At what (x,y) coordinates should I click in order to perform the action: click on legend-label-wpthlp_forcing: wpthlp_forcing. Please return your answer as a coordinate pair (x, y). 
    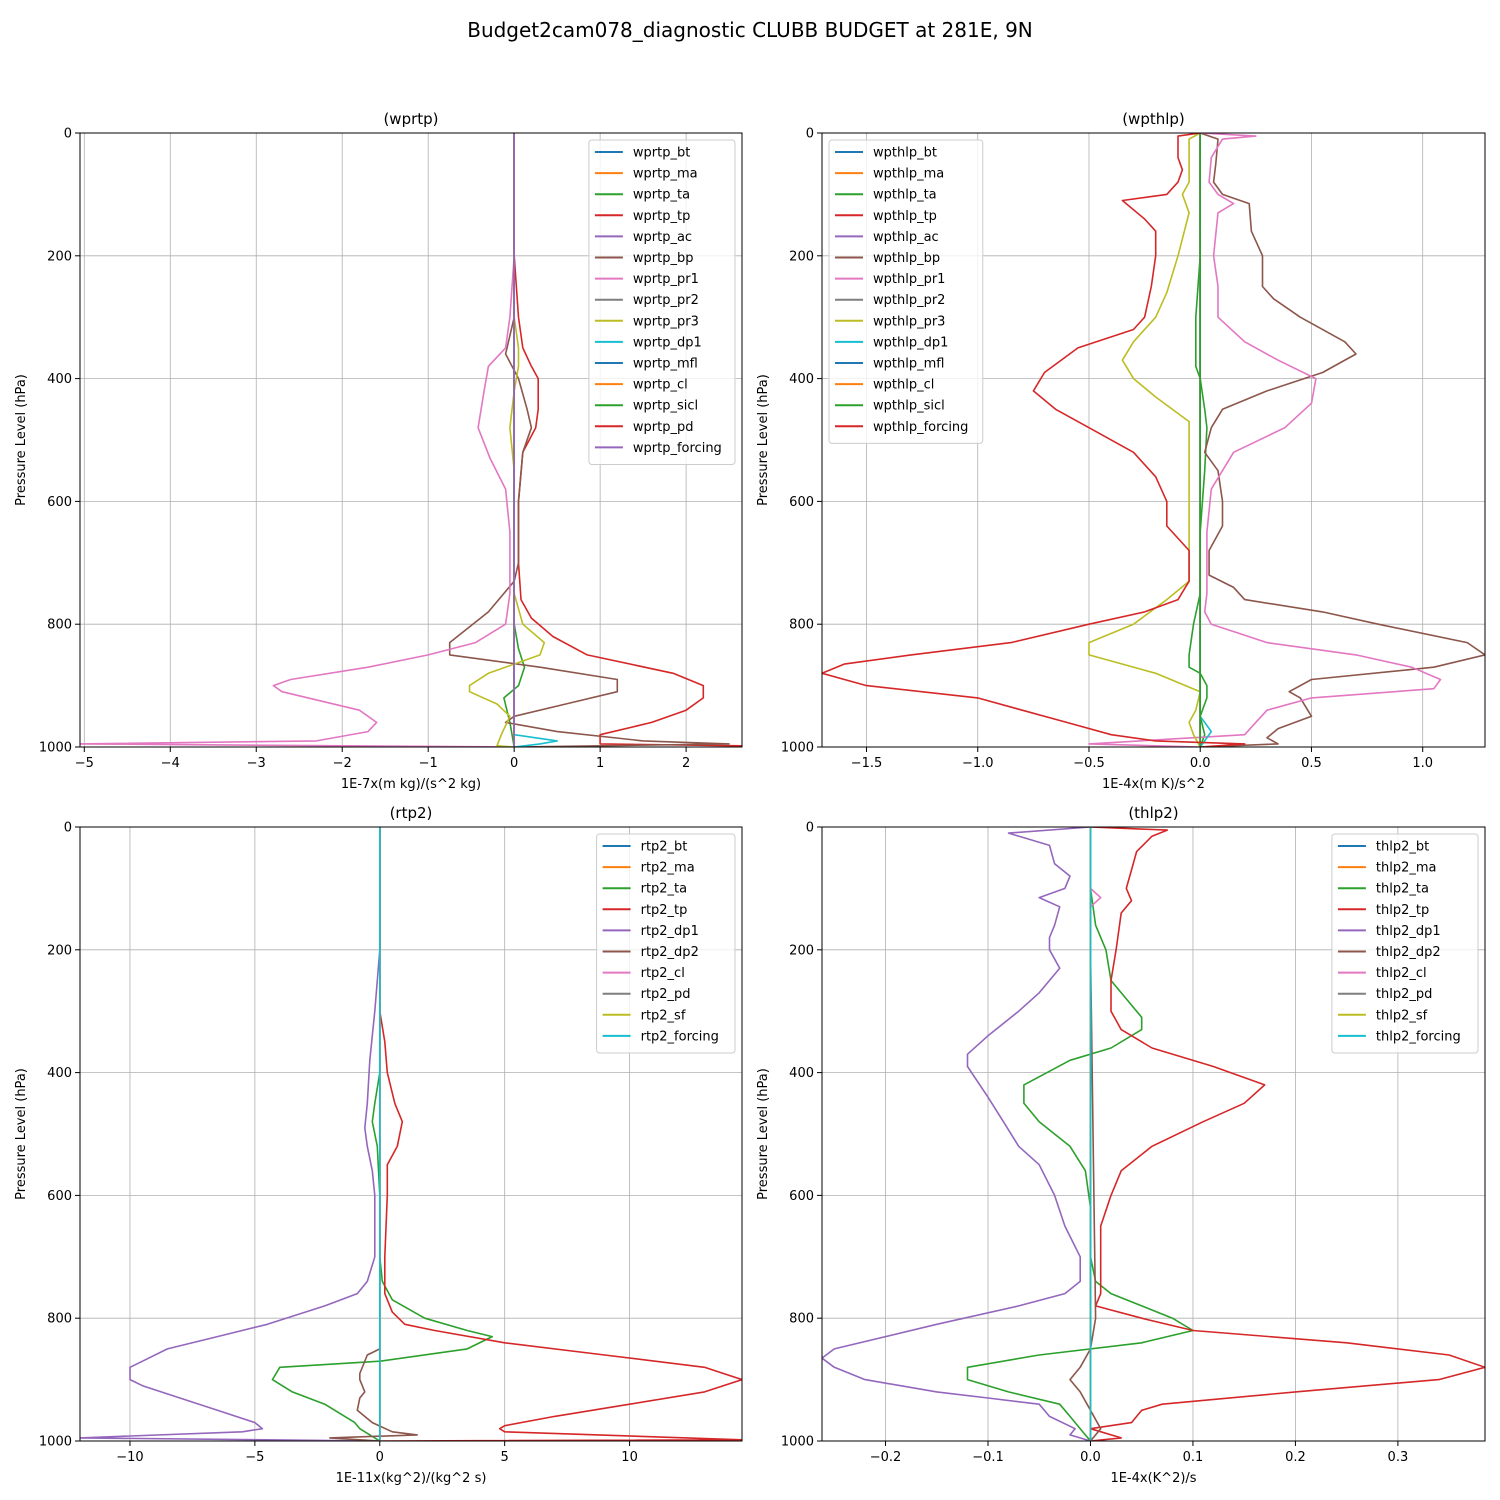
    Looking at the image, I should click on (920, 427).